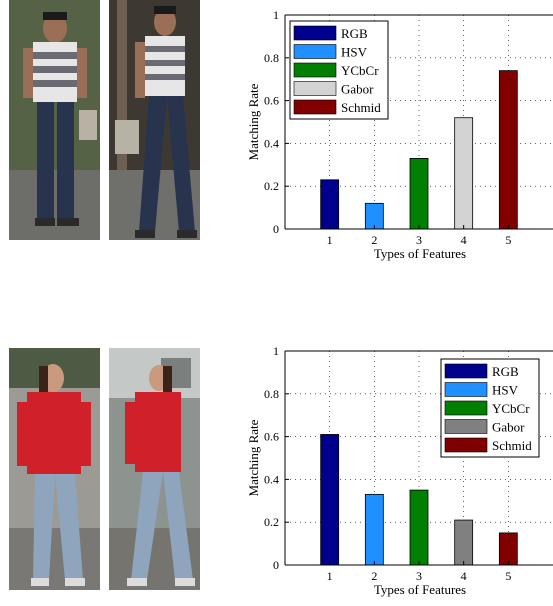 This screenshot has height=606, width=553. What do you see at coordinates (154, 120) in the screenshot?
I see `person-photo-1b` at bounding box center [154, 120].